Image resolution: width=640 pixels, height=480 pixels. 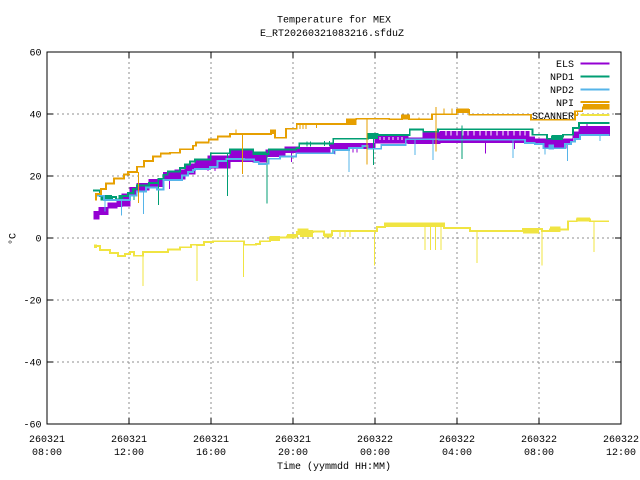 What do you see at coordinates (35, 54) in the screenshot?
I see `svg-text: 60` at bounding box center [35, 54].